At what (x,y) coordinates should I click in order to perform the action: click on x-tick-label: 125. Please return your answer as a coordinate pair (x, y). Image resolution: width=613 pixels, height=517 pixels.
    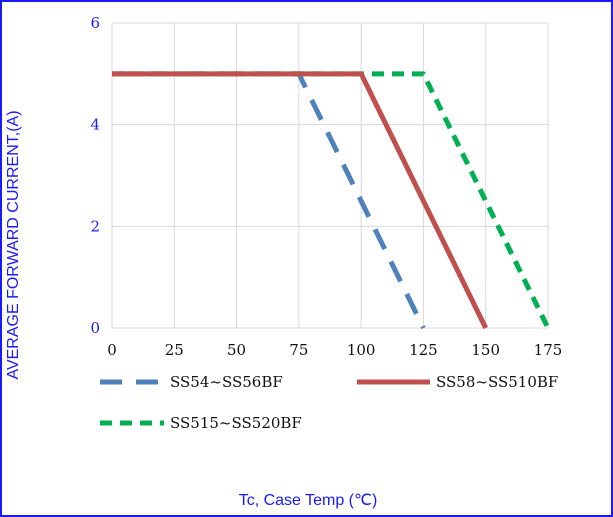
    Looking at the image, I should click on (423, 350).